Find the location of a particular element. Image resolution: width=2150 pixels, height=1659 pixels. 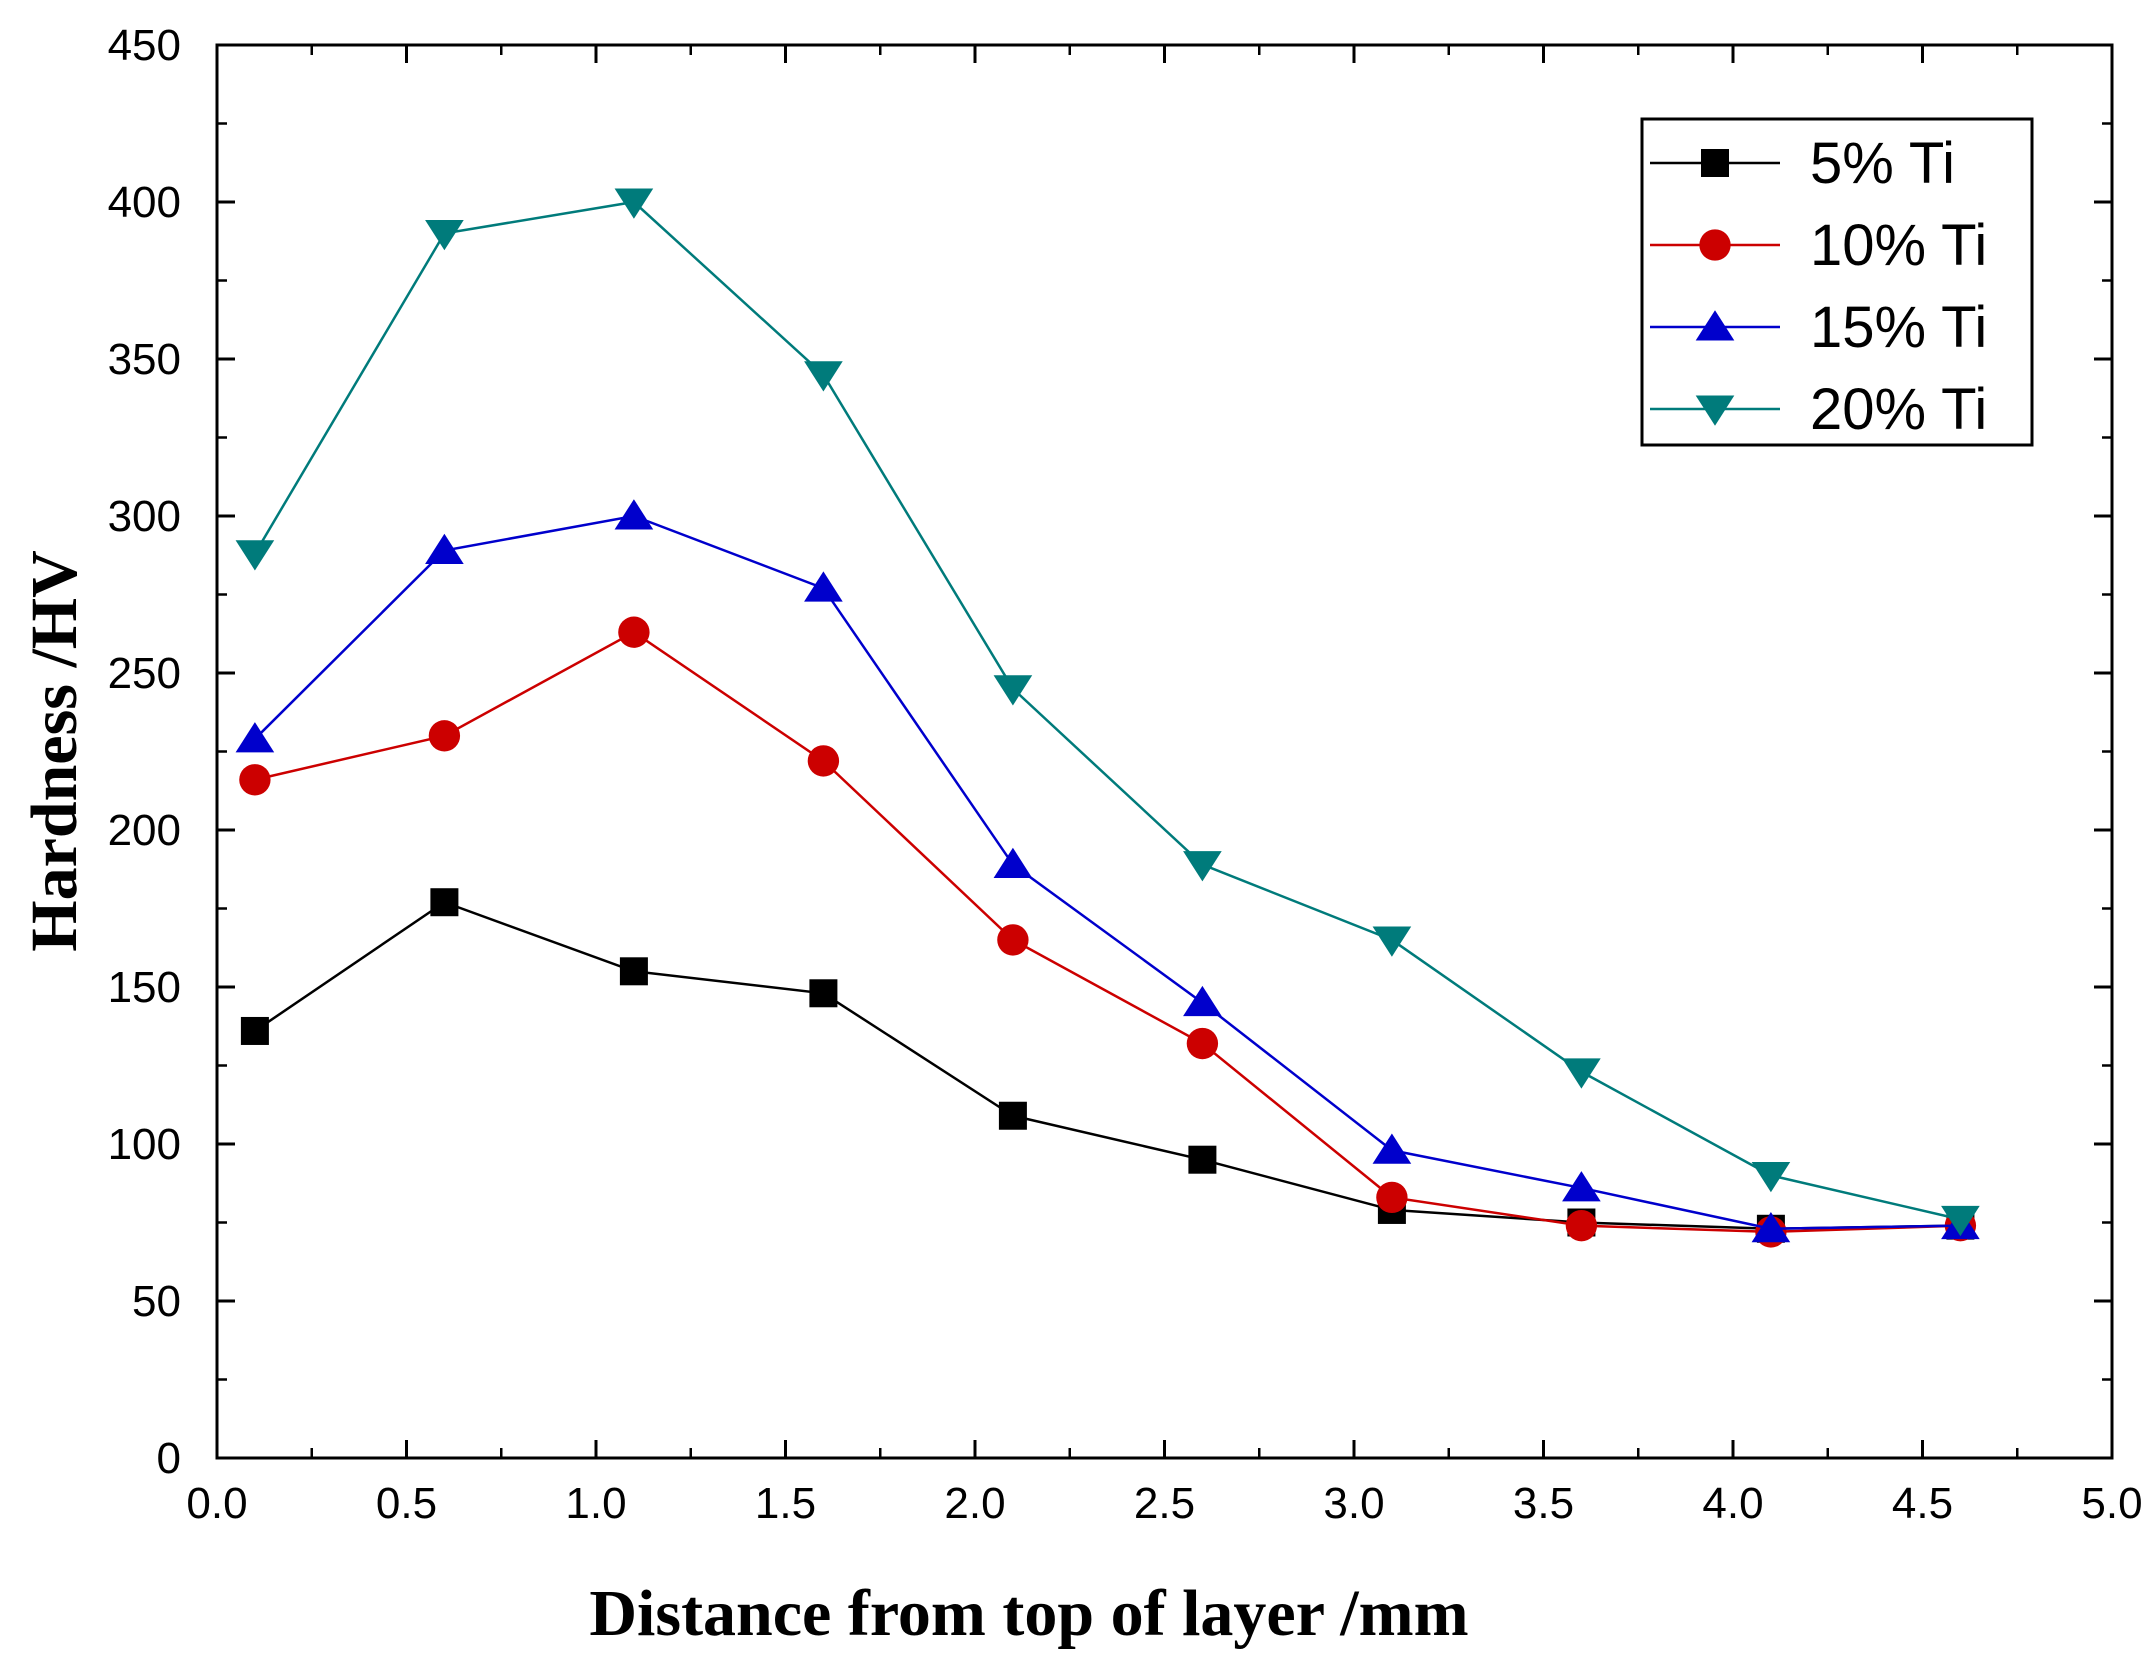

x-tick-label: 2.5 is located at coordinates (1164, 1503).